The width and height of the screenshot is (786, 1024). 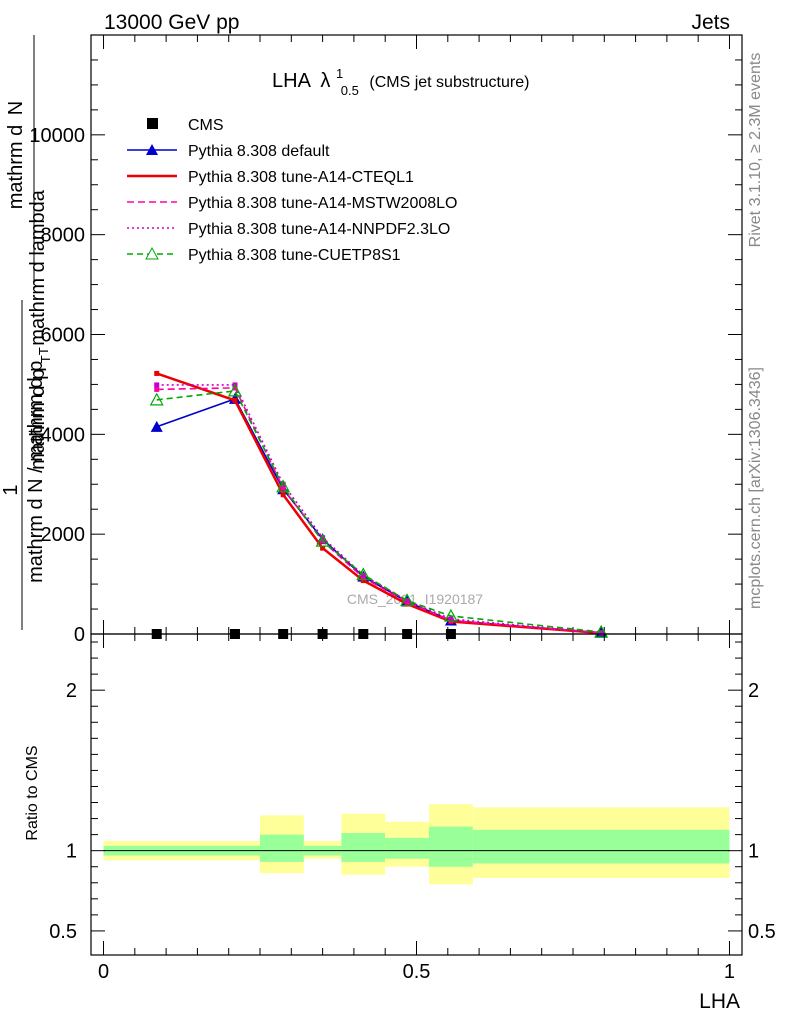 What do you see at coordinates (719, 1001) in the screenshot?
I see `x-axis-label: LHA` at bounding box center [719, 1001].